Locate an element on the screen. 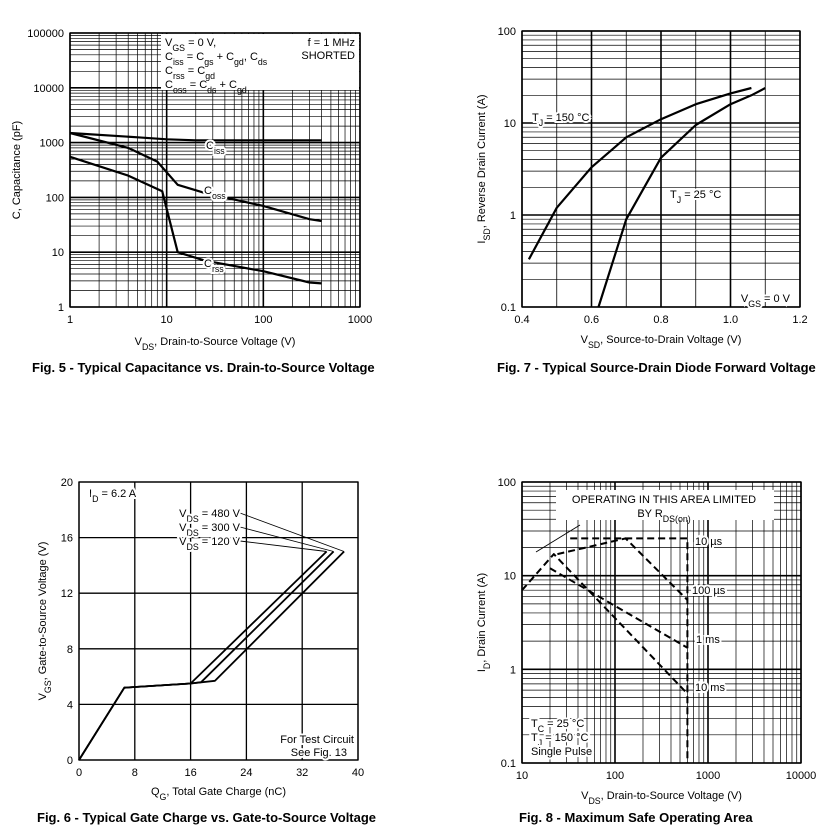 The width and height of the screenshot is (837, 838). fig5-xtick-label: 1000 is located at coordinates (360, 320).